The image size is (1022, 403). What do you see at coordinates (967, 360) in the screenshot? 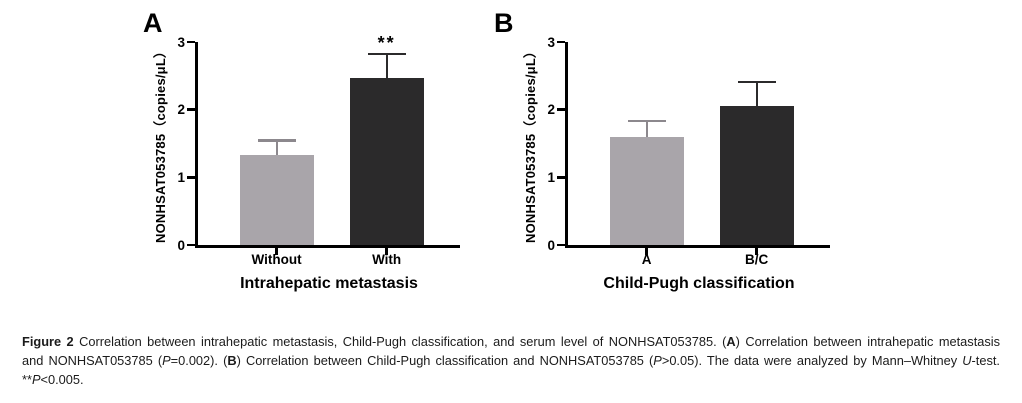
I see `caption-text: U` at bounding box center [967, 360].